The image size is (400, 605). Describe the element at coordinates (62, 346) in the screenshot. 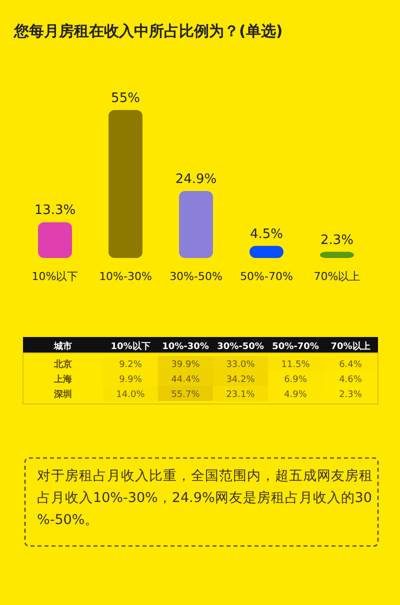

I see `y-axis-title: 城市` at that location.